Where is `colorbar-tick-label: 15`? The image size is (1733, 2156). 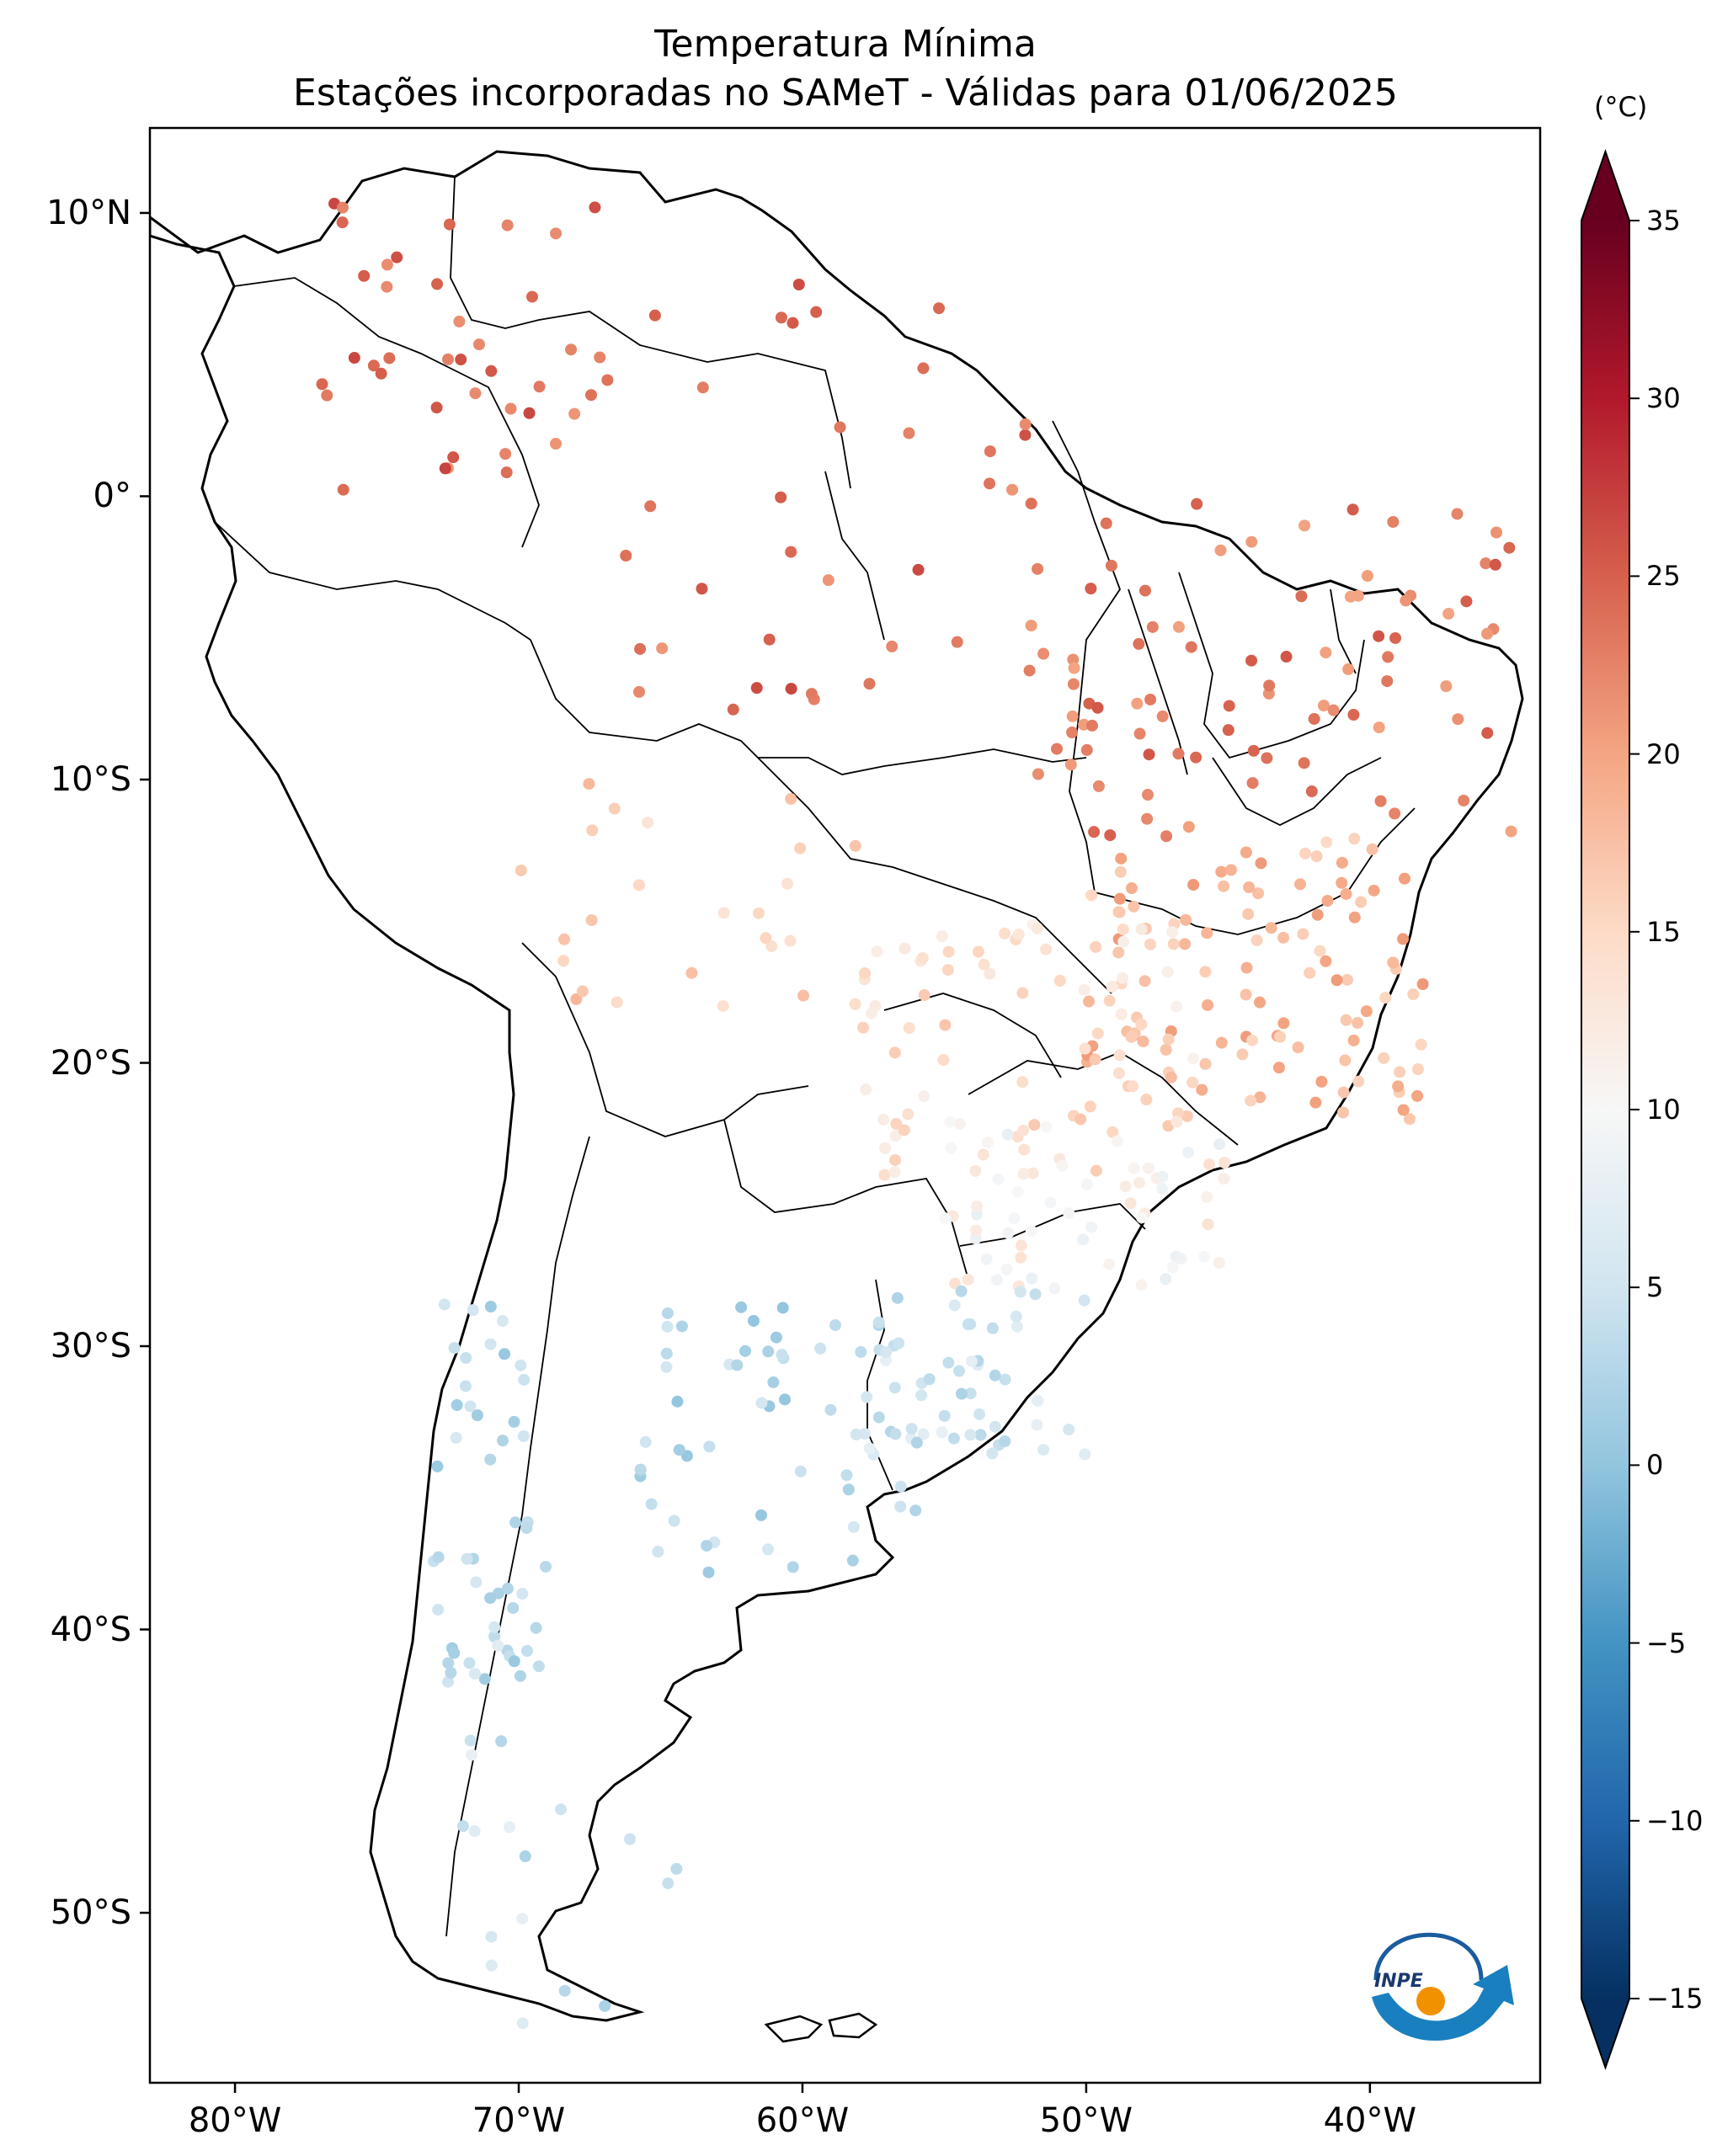 colorbar-tick-label: 15 is located at coordinates (1663, 932).